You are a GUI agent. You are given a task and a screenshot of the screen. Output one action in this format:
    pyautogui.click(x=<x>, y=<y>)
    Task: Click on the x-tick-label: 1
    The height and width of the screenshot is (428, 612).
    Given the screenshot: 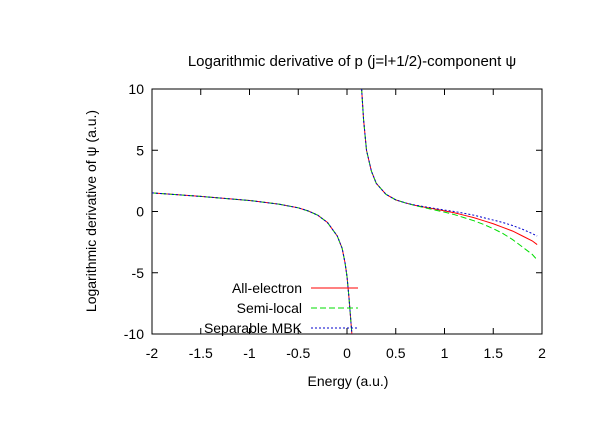 What is the action you would take?
    pyautogui.click(x=445, y=353)
    